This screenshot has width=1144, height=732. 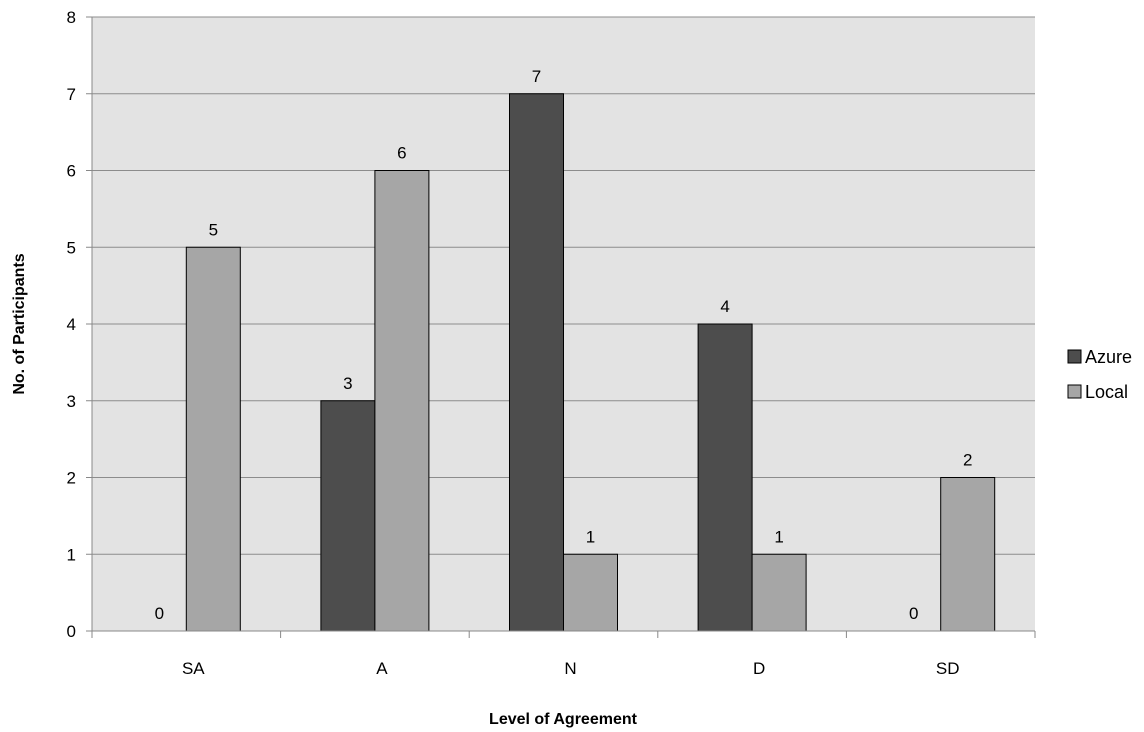 I want to click on bar-local-a, so click(x=402, y=401).